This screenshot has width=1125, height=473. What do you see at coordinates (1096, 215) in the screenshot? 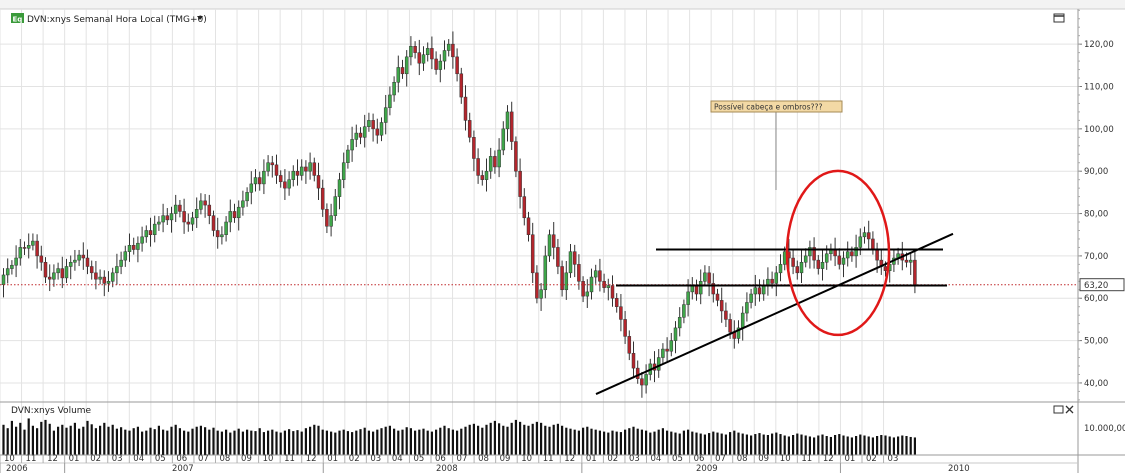
I see `y-tick-label: 80,00` at bounding box center [1096, 215].